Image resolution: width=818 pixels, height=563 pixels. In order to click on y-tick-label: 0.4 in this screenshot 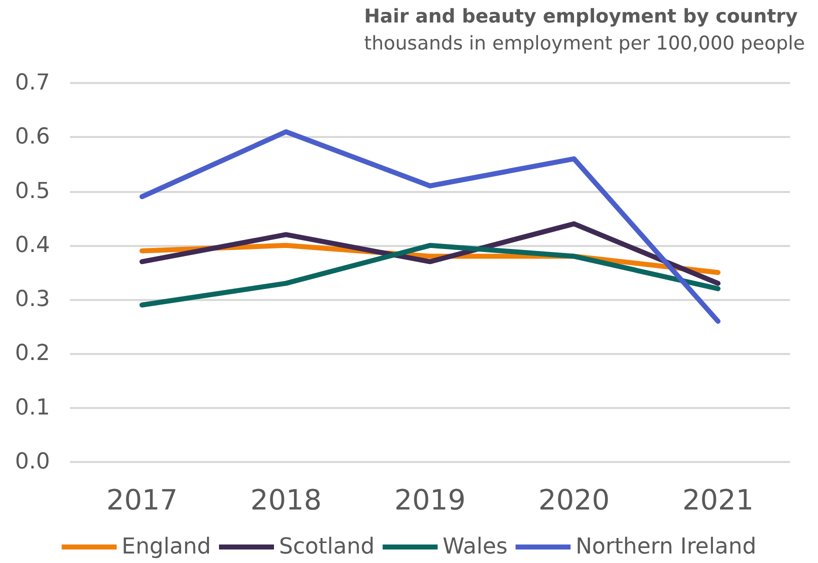, I will do `click(32, 245)`.